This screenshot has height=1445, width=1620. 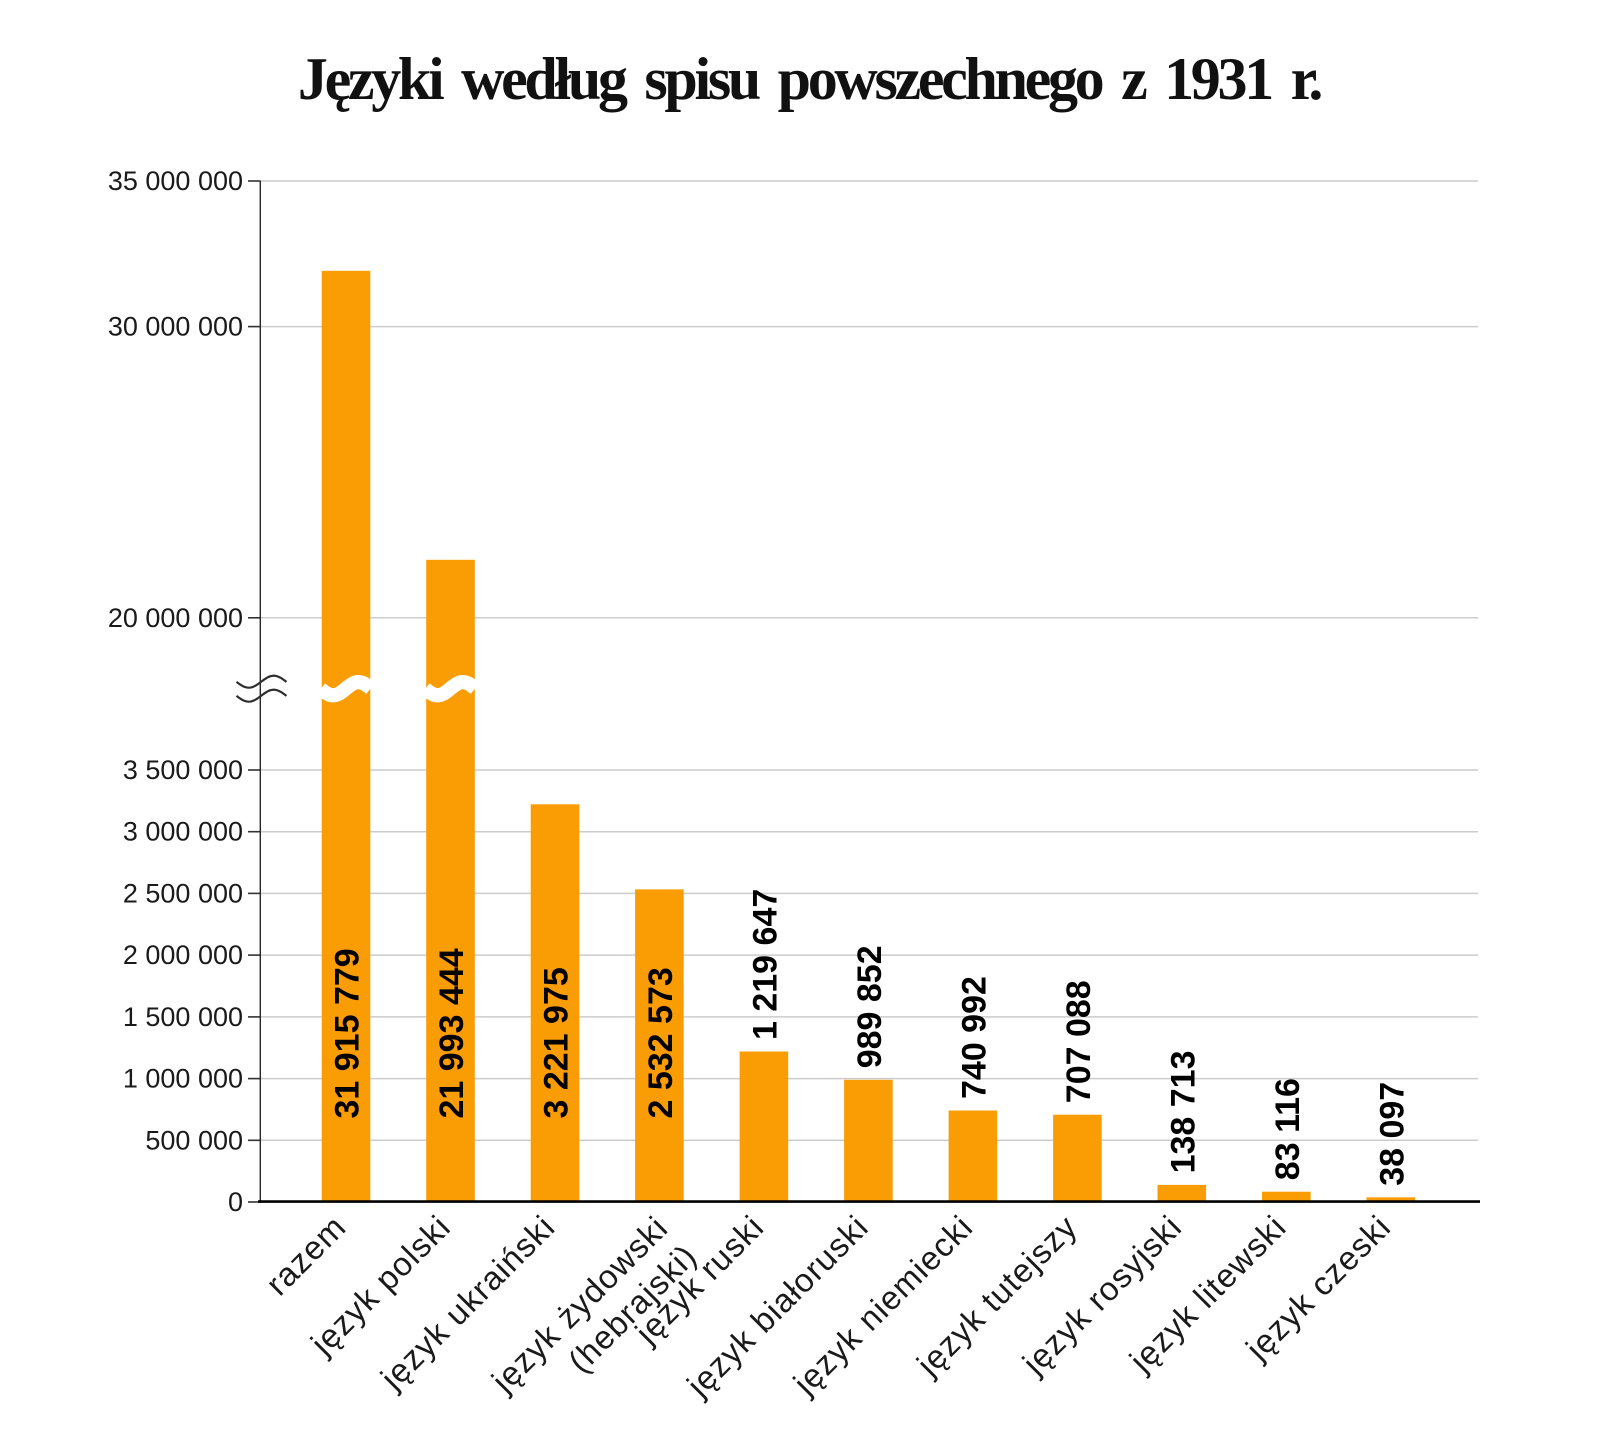 What do you see at coordinates (661, 1042) in the screenshot?
I see `svg-text: 2 532 573` at bounding box center [661, 1042].